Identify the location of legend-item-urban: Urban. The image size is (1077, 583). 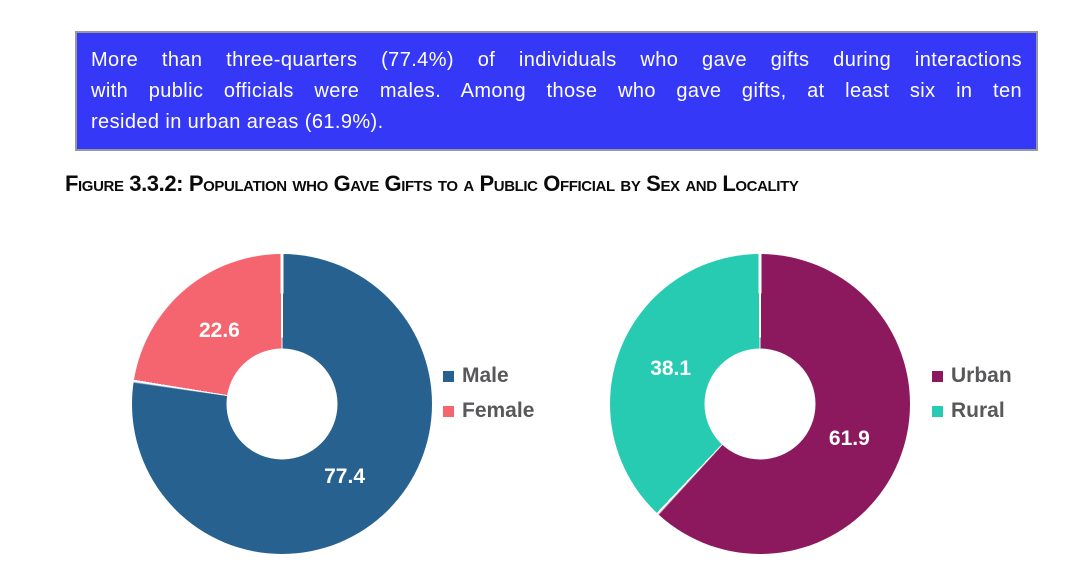
(972, 376).